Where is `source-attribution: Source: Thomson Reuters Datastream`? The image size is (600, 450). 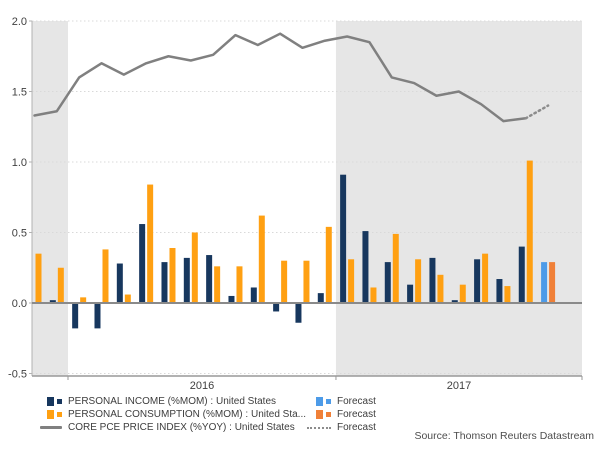
source-attribution: Source: Thomson Reuters Datastream is located at coordinates (504, 436).